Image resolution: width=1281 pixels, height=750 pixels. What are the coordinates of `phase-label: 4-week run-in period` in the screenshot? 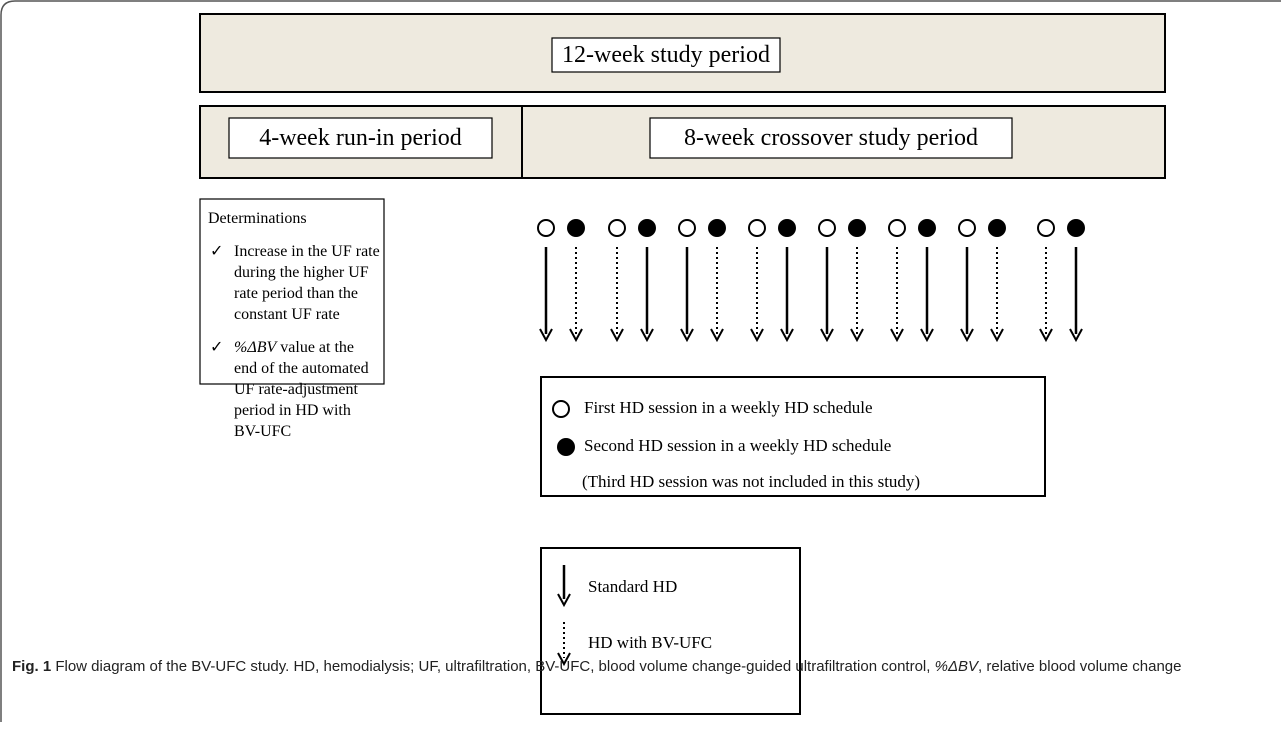 It's located at (360, 138).